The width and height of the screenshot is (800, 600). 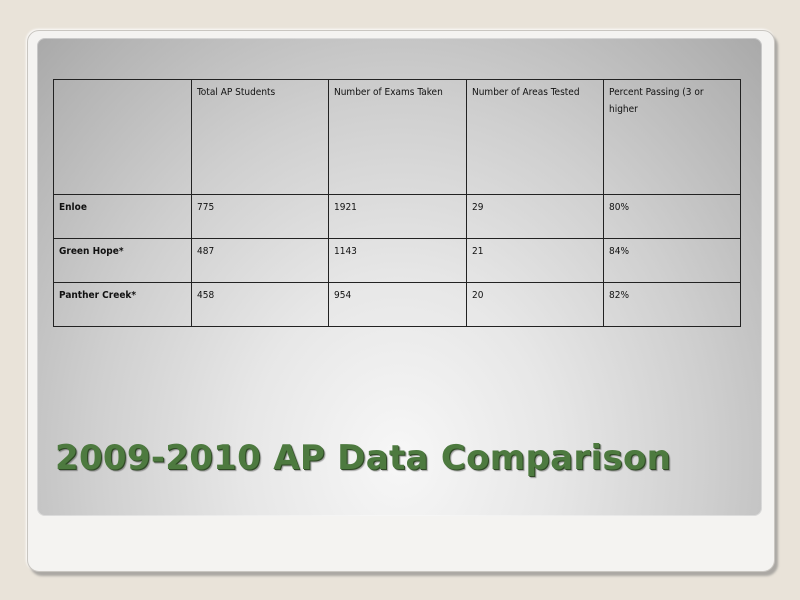 I want to click on table-cell: 29, so click(x=535, y=216).